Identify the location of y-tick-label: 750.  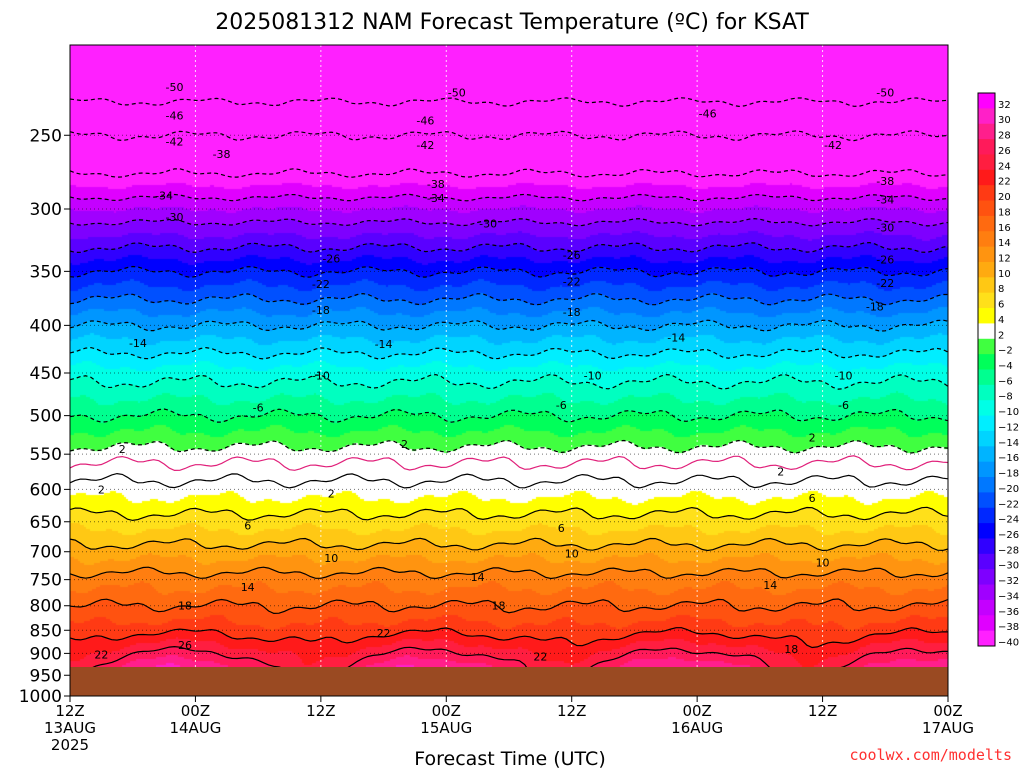
(46, 581).